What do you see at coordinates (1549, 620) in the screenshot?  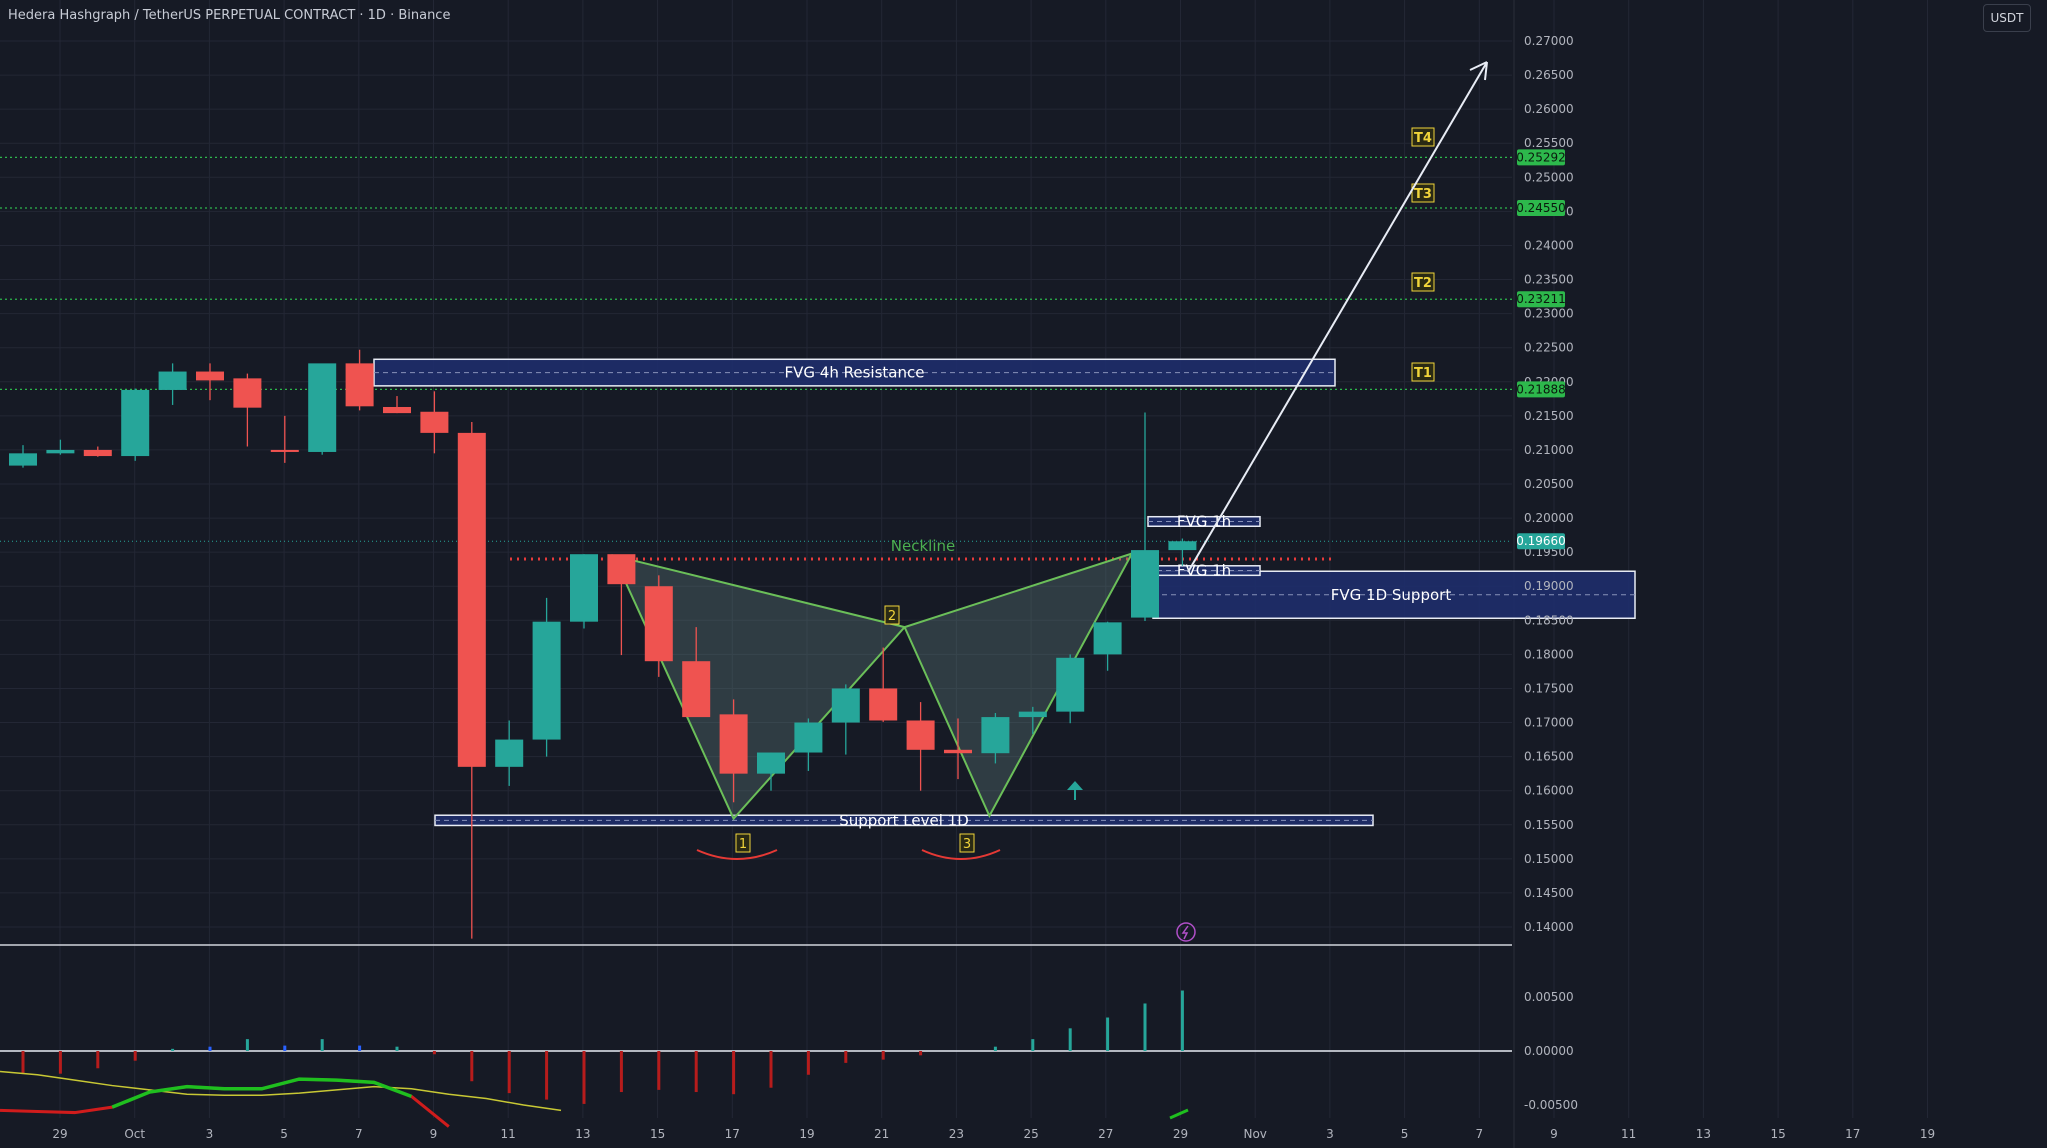 I see `price-tick-label: 0.18500` at bounding box center [1549, 620].